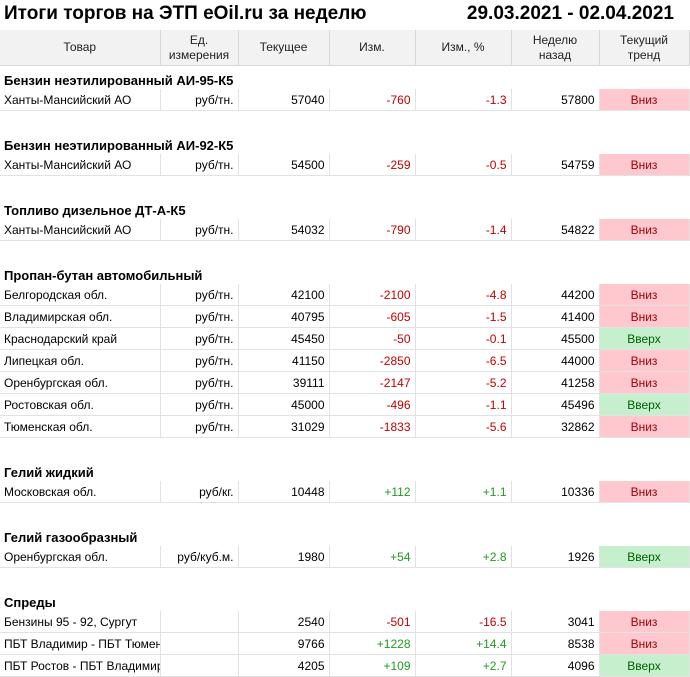  Describe the element at coordinates (372, 100) in the screenshot. I see `cell-change: -760` at that location.